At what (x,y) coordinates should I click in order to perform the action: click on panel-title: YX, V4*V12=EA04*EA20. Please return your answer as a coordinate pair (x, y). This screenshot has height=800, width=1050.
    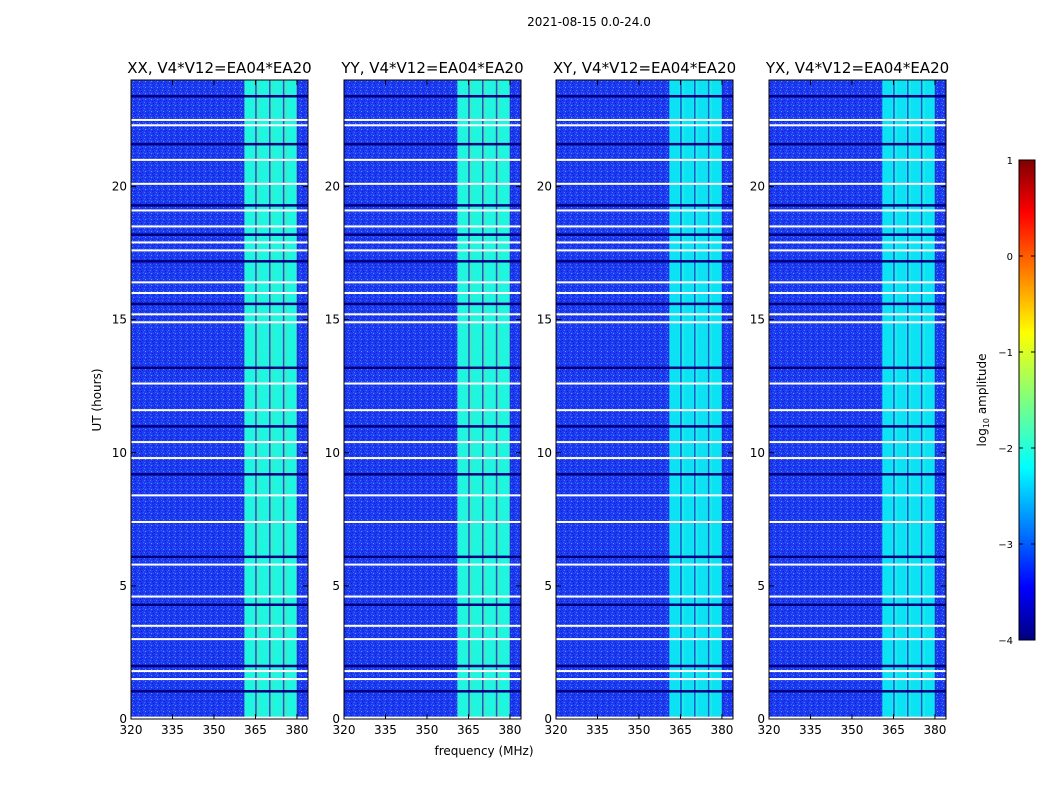
    Looking at the image, I should click on (857, 68).